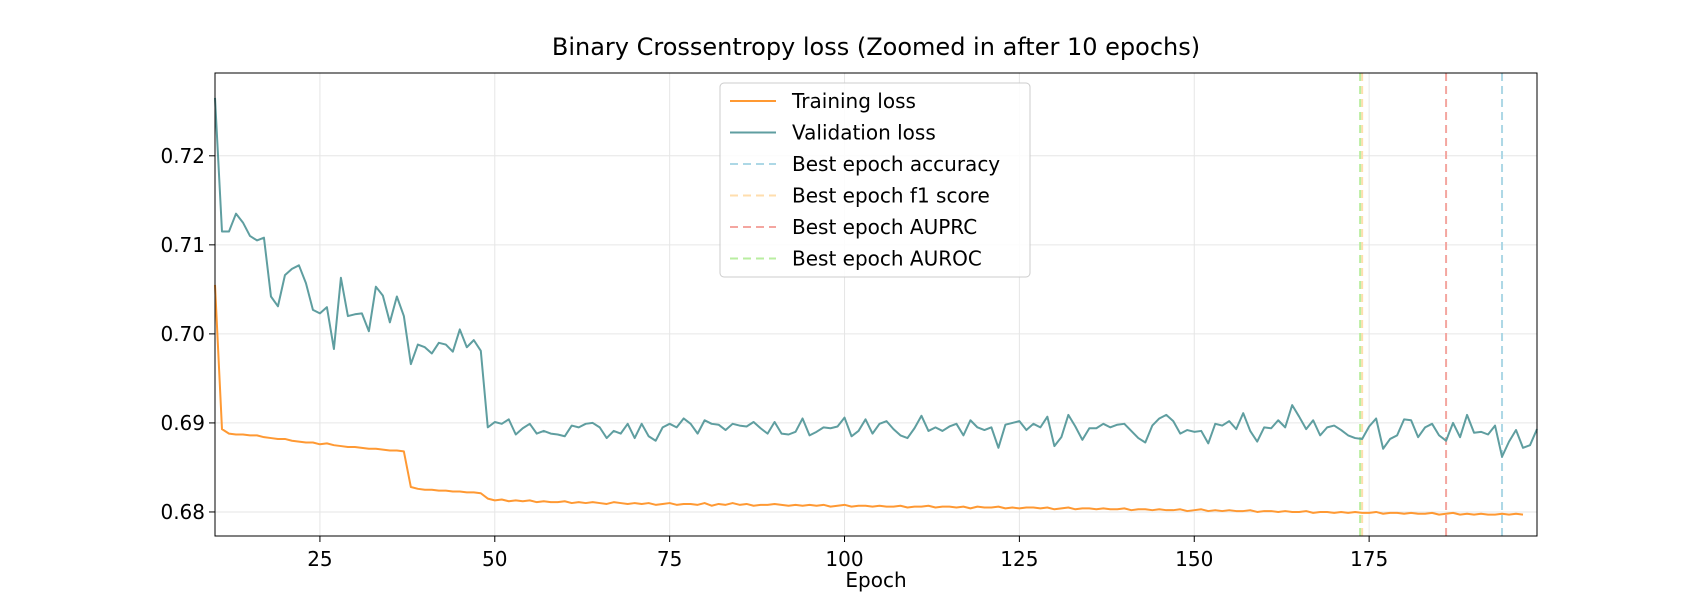 The image size is (1700, 600). Describe the element at coordinates (319, 559) in the screenshot. I see `x-tick-label: 25` at that location.